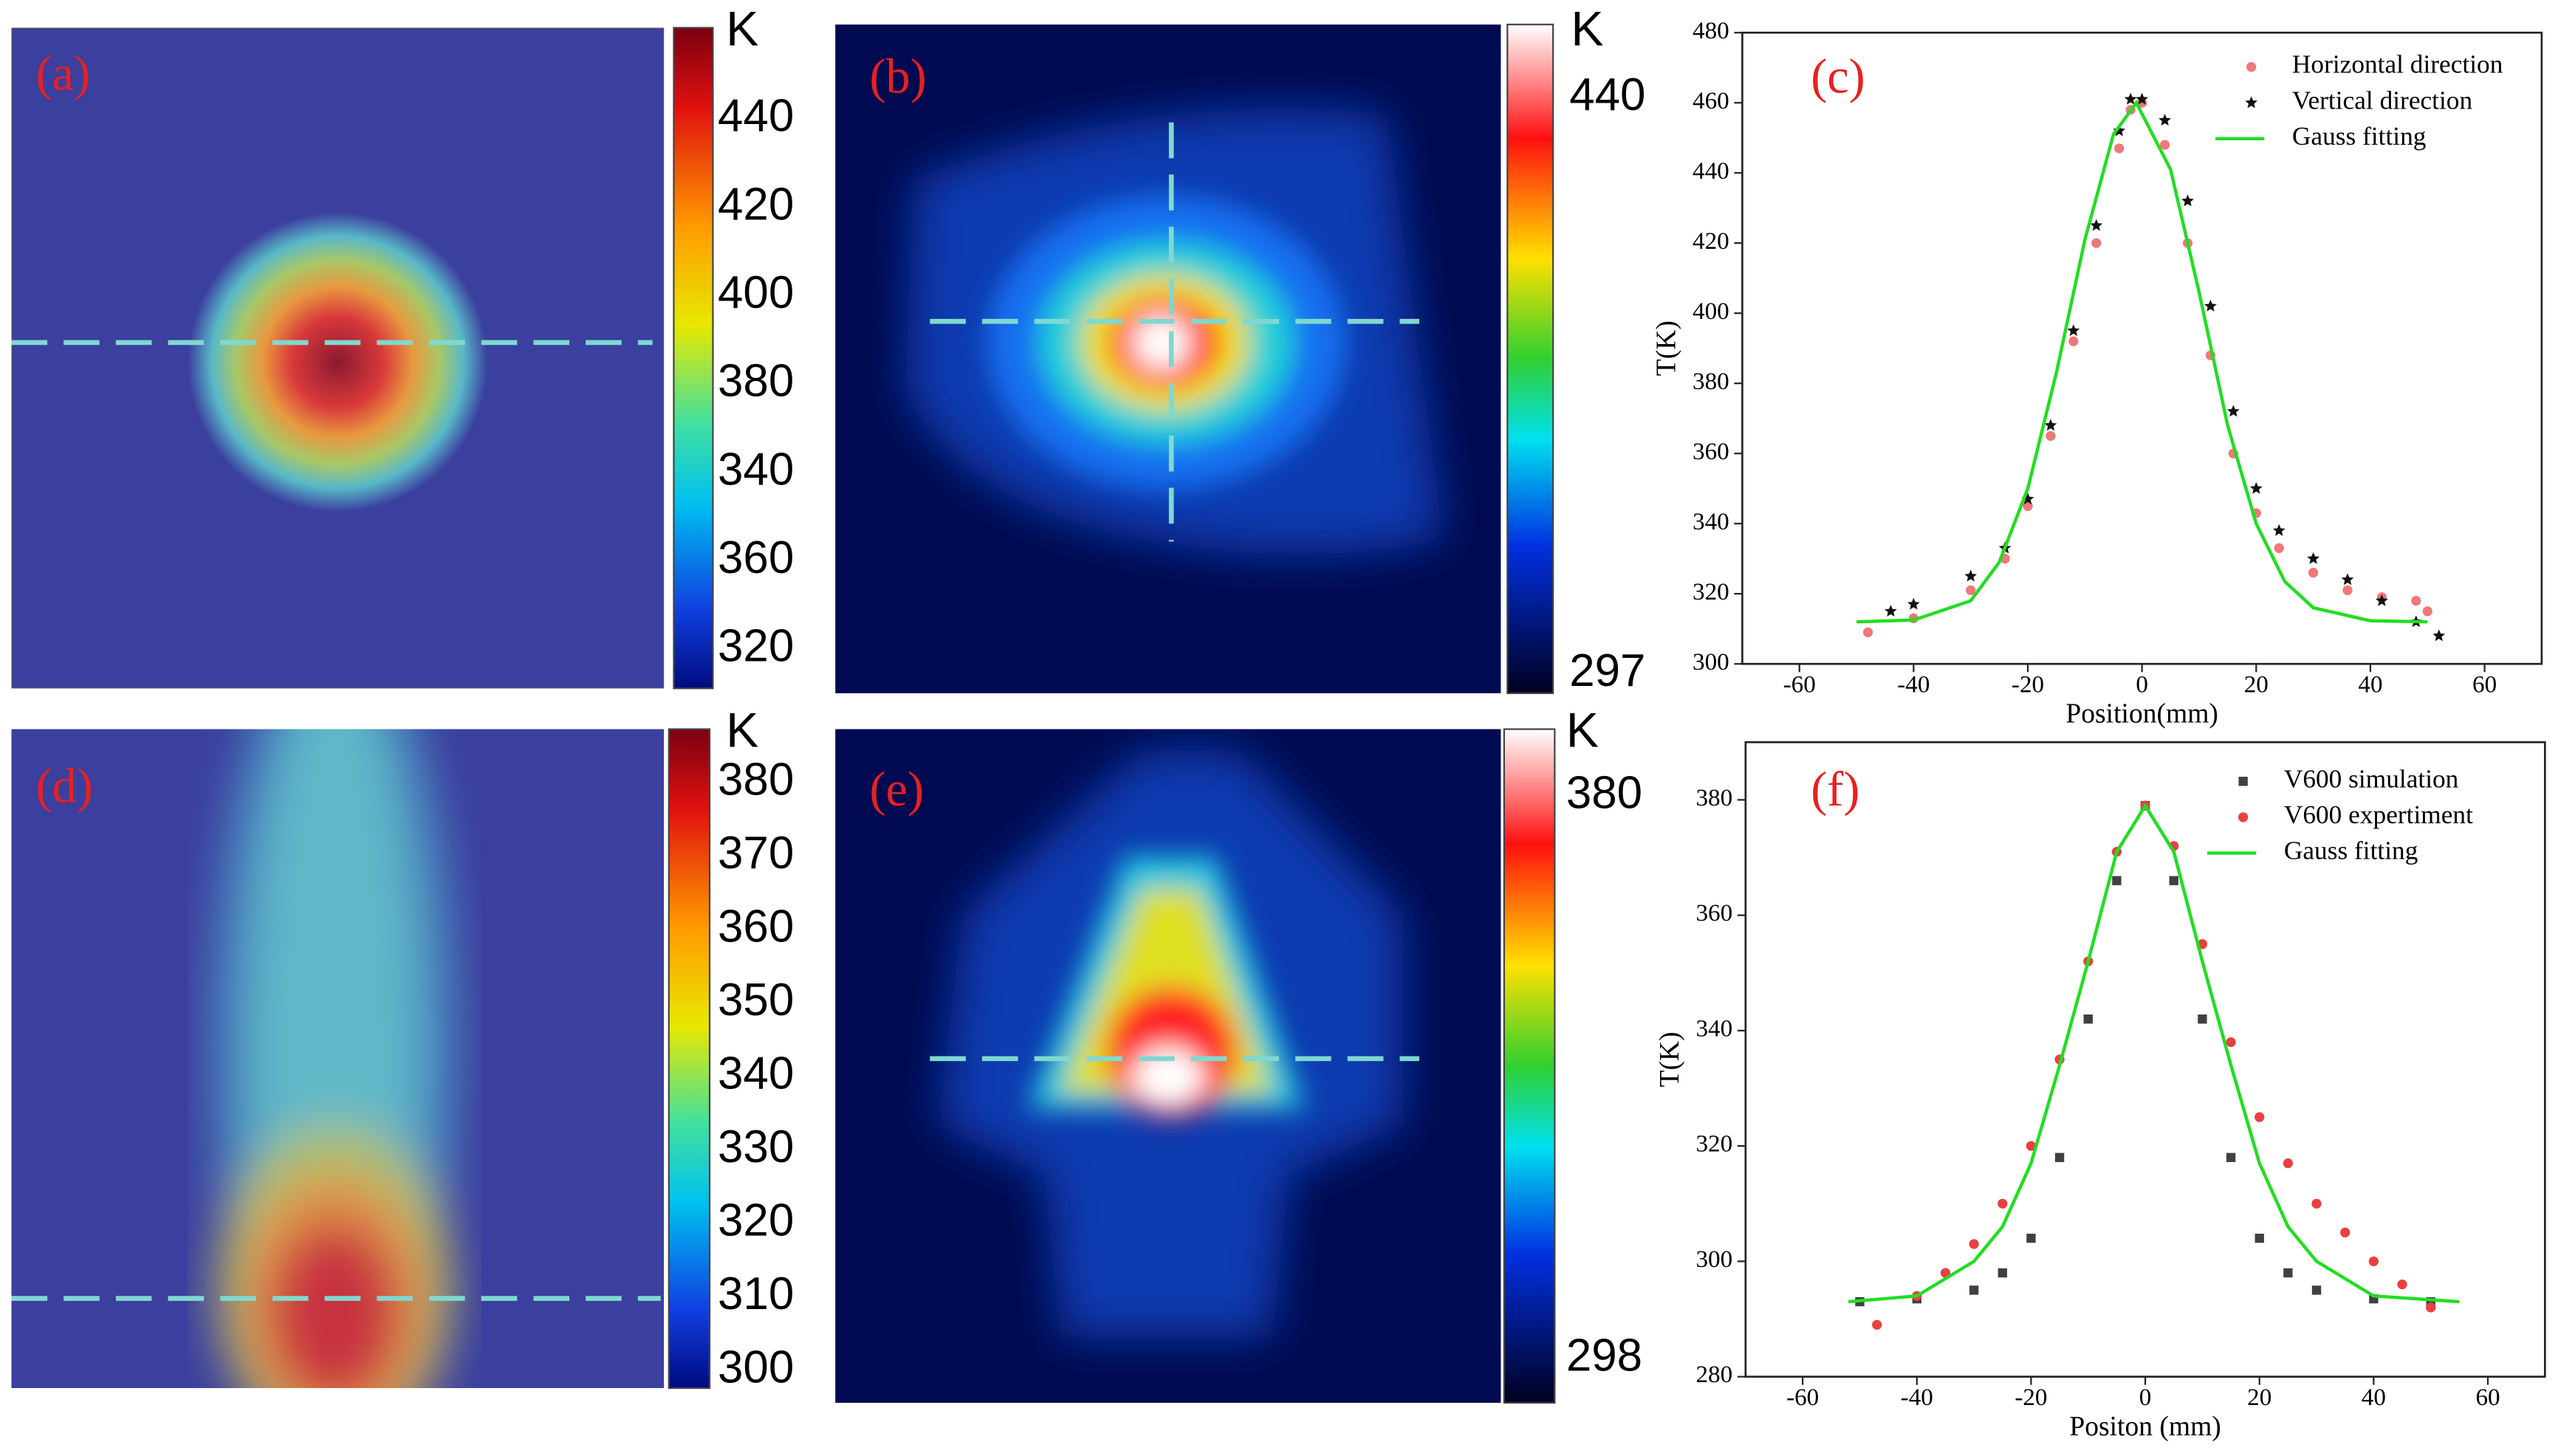 The image size is (2558, 1456). What do you see at coordinates (2374, 1398) in the screenshot?
I see `x-tick-label: 40` at bounding box center [2374, 1398].